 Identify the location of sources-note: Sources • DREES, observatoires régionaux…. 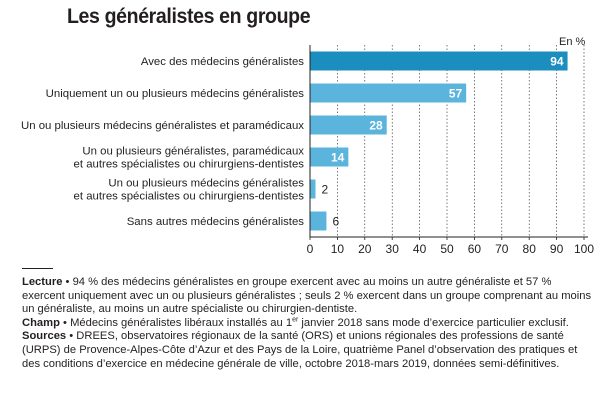
(307, 350).